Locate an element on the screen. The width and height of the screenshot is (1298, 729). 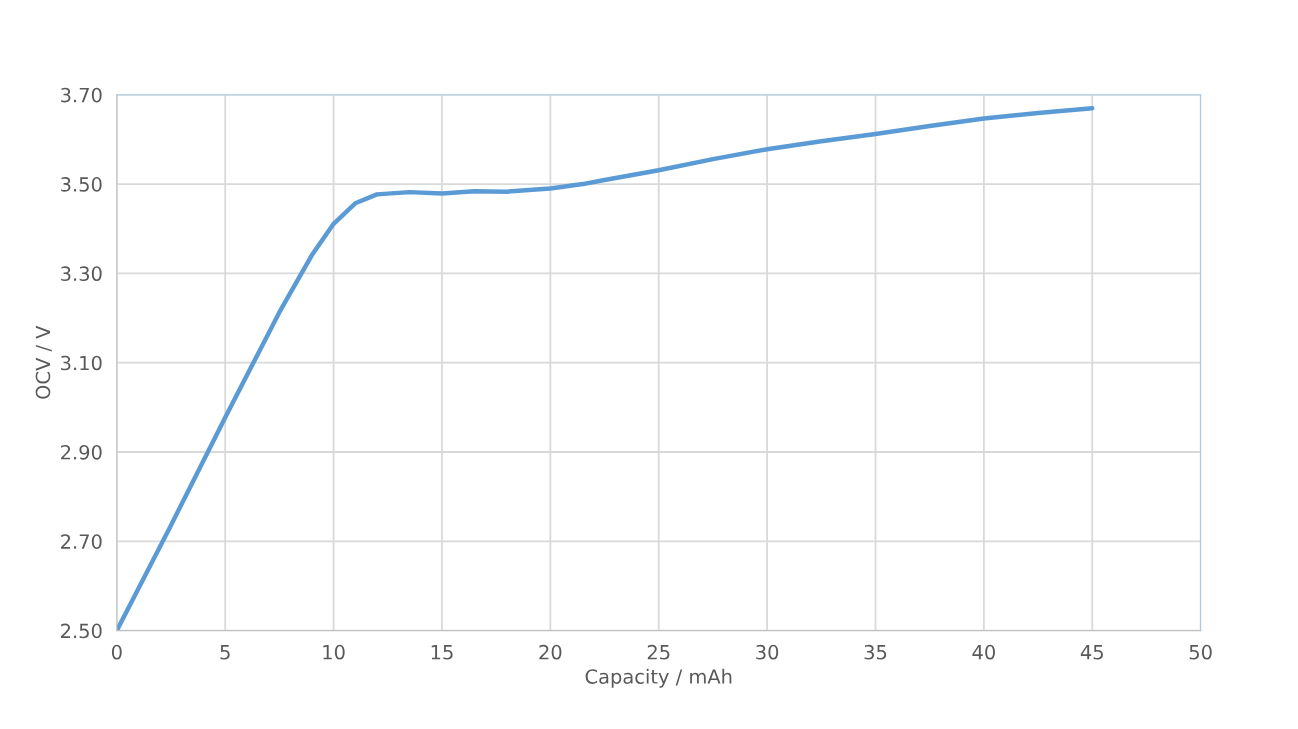
y-tick-label: 3.30 is located at coordinates (81, 274).